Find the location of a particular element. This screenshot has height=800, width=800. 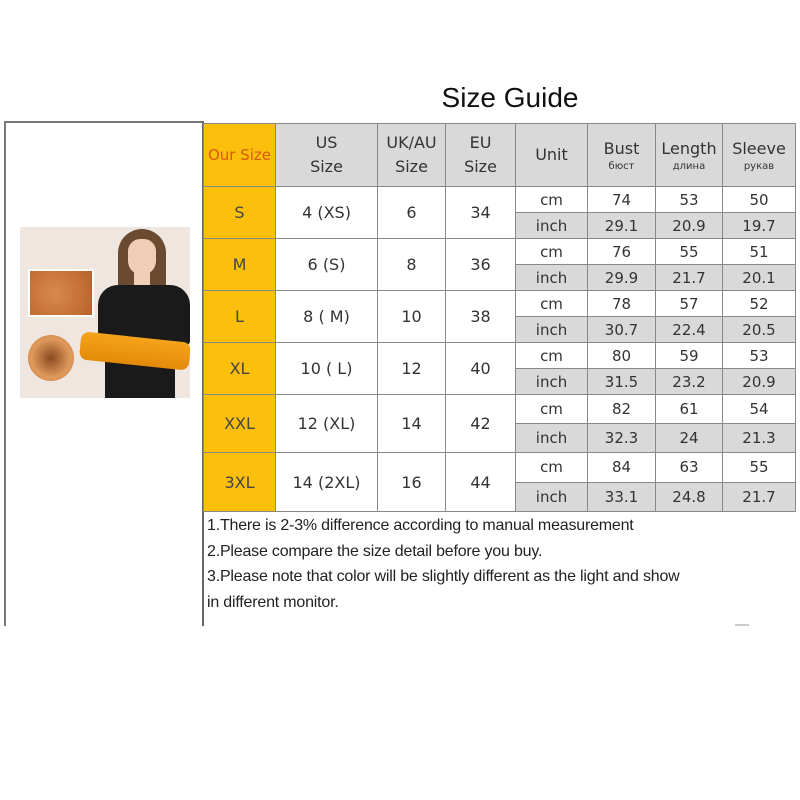

header-sleeve-en: Sleeve is located at coordinates (759, 148).